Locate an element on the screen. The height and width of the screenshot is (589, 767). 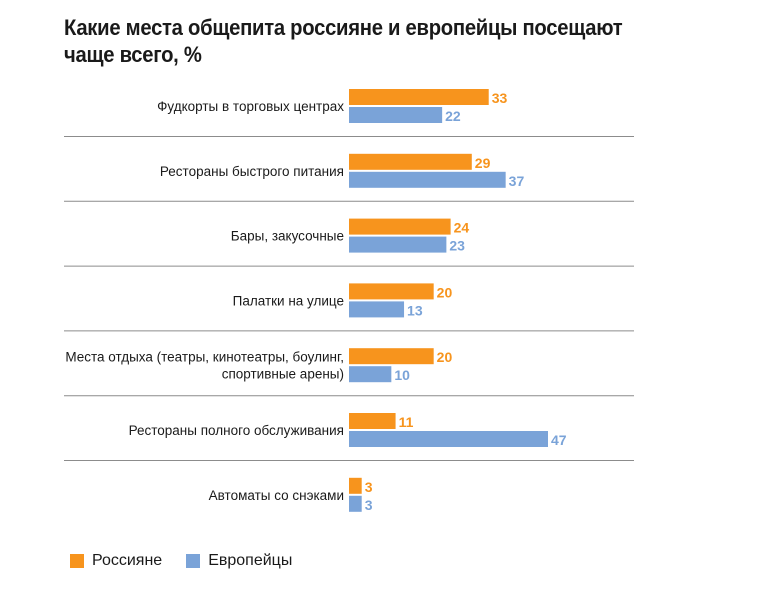
category-label: Рестораны быстрого питания is located at coordinates (252, 171).